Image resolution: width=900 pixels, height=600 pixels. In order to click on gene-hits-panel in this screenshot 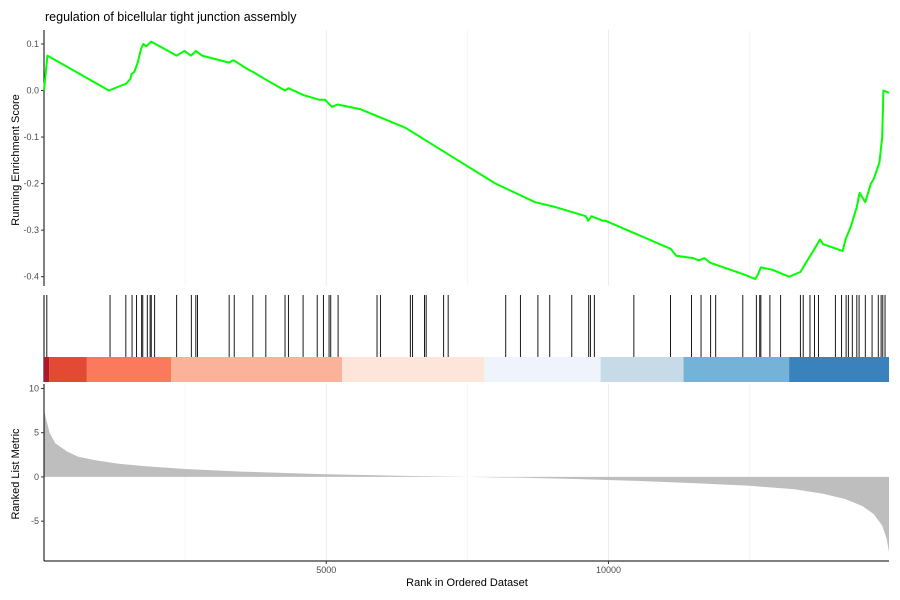, I will do `click(466, 338)`.